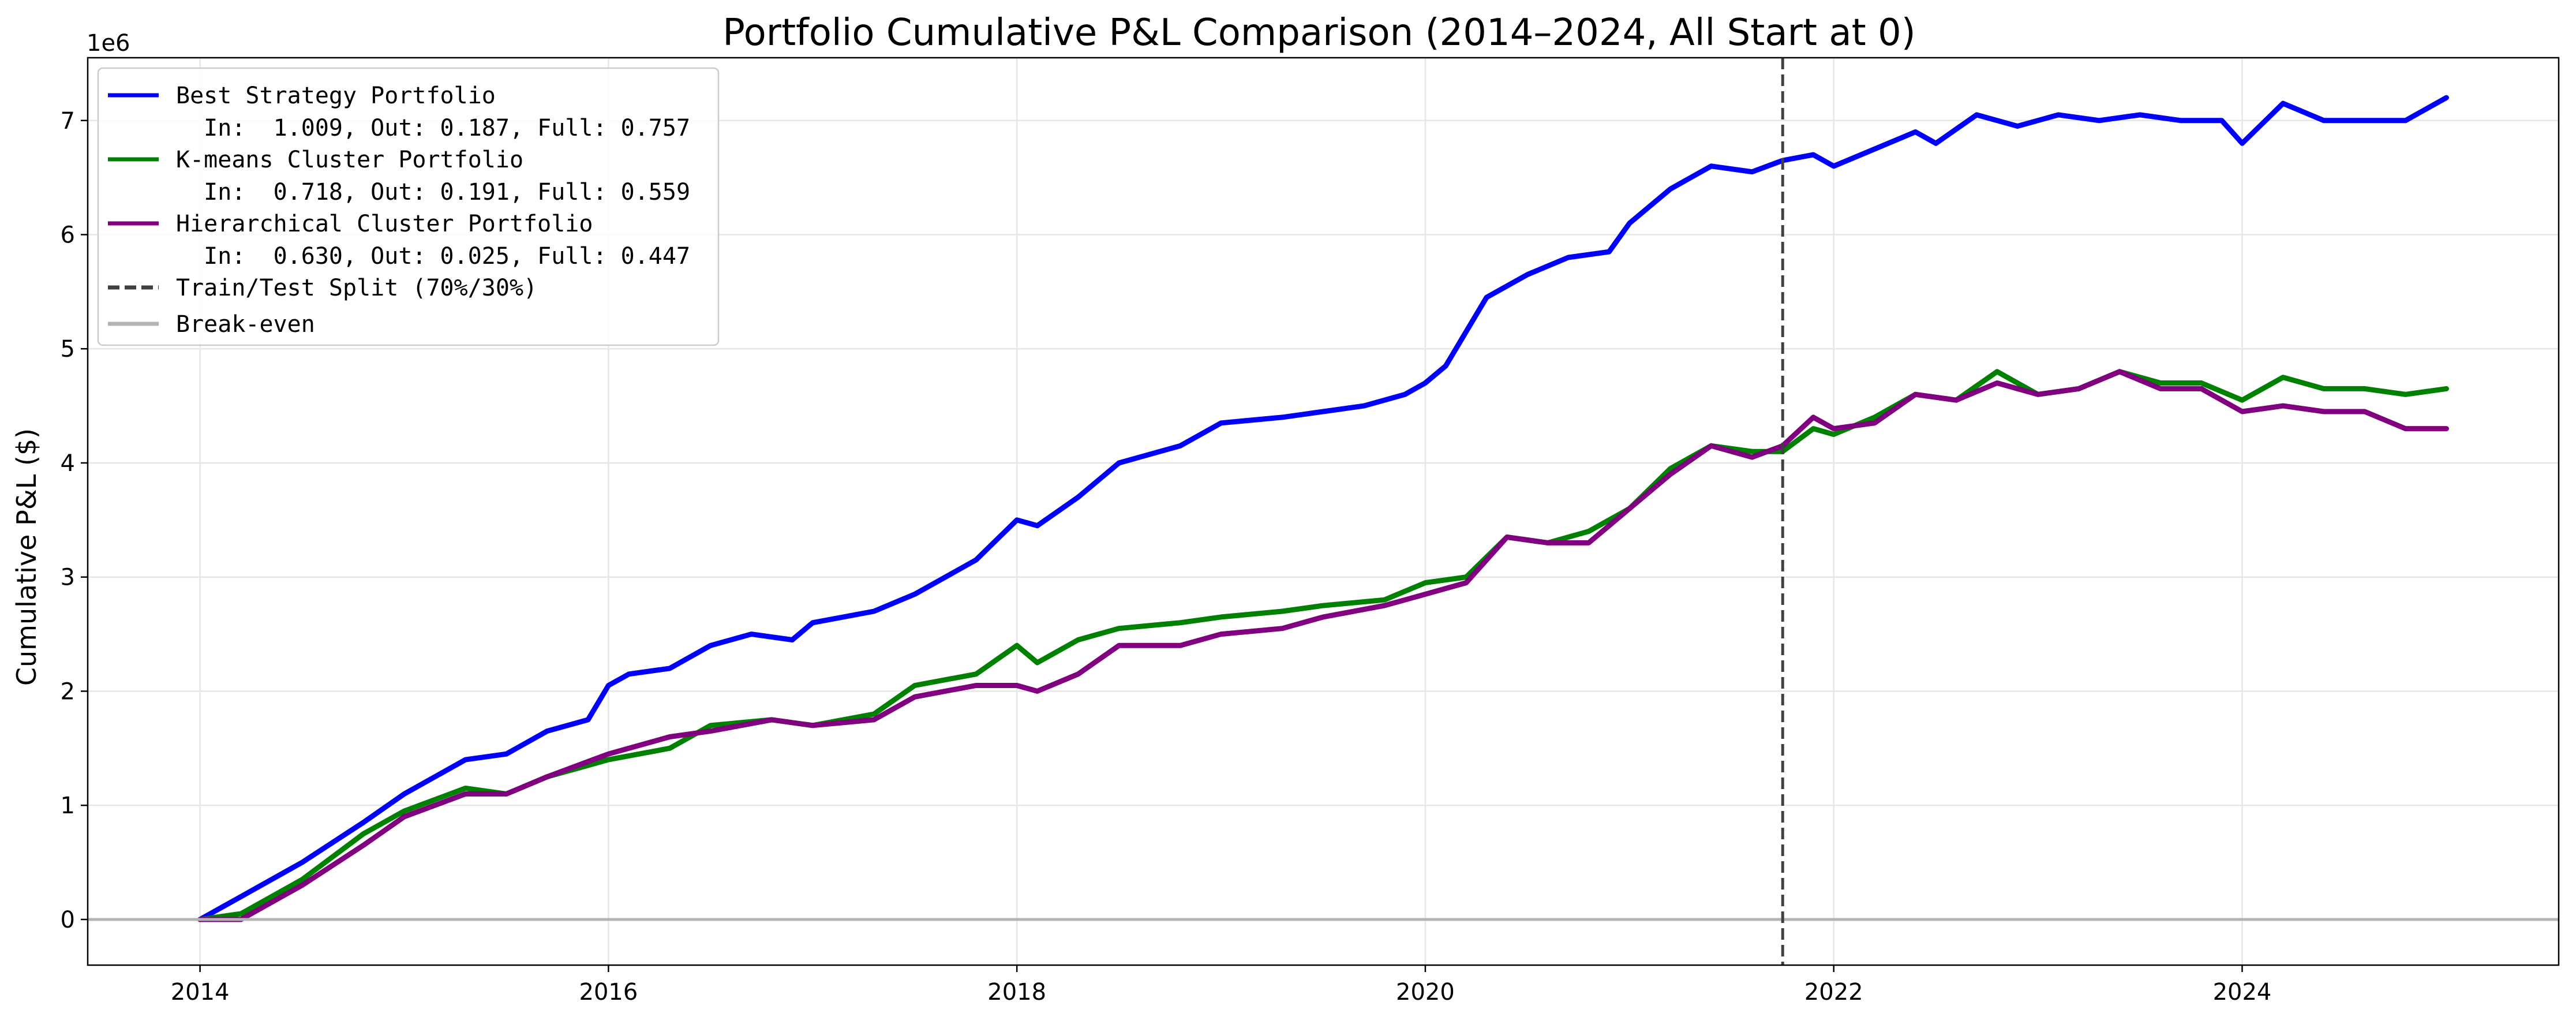  Describe the element at coordinates (1425, 992) in the screenshot. I see `x-tick-label: 2020` at that location.